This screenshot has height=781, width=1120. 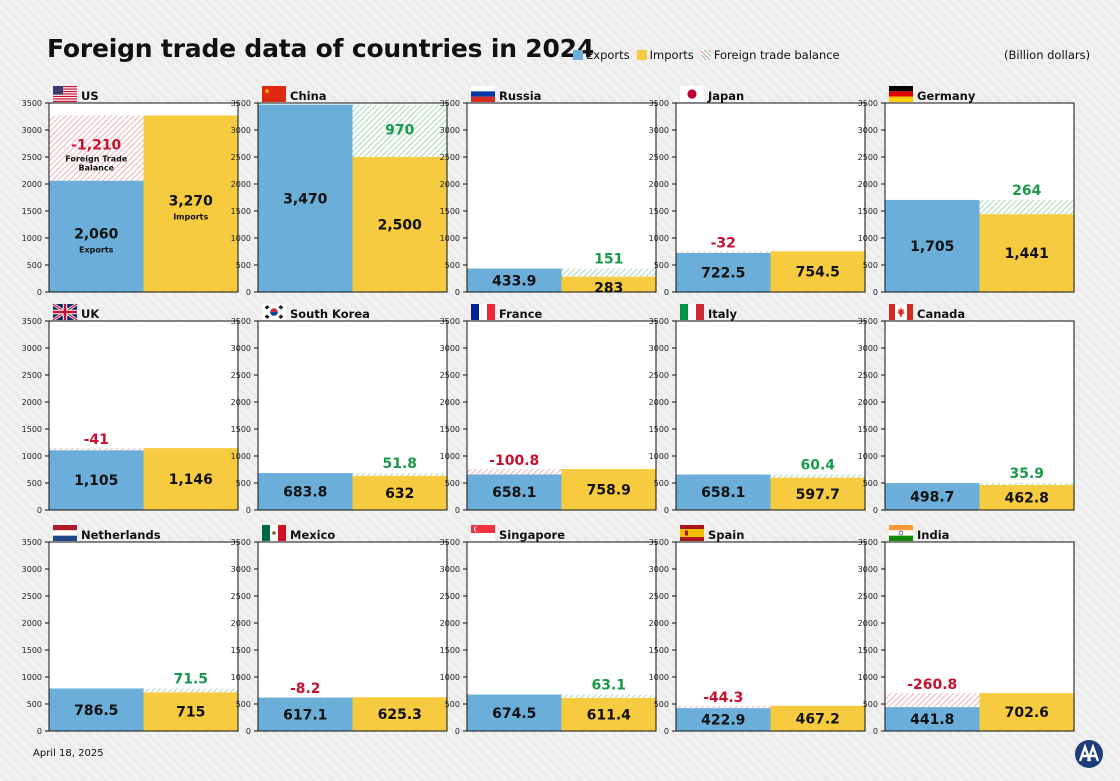 I want to click on country-panel: 433.9 283 151 3500 3000 2500 2000 1500 1000 500 0, so click(x=548, y=198).